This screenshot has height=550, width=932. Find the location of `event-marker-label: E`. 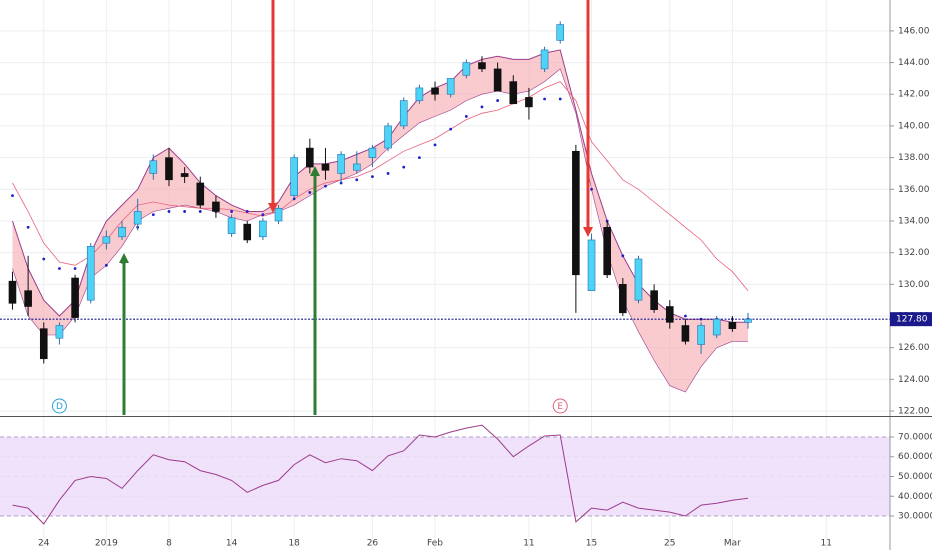

event-marker-label: E is located at coordinates (560, 407).